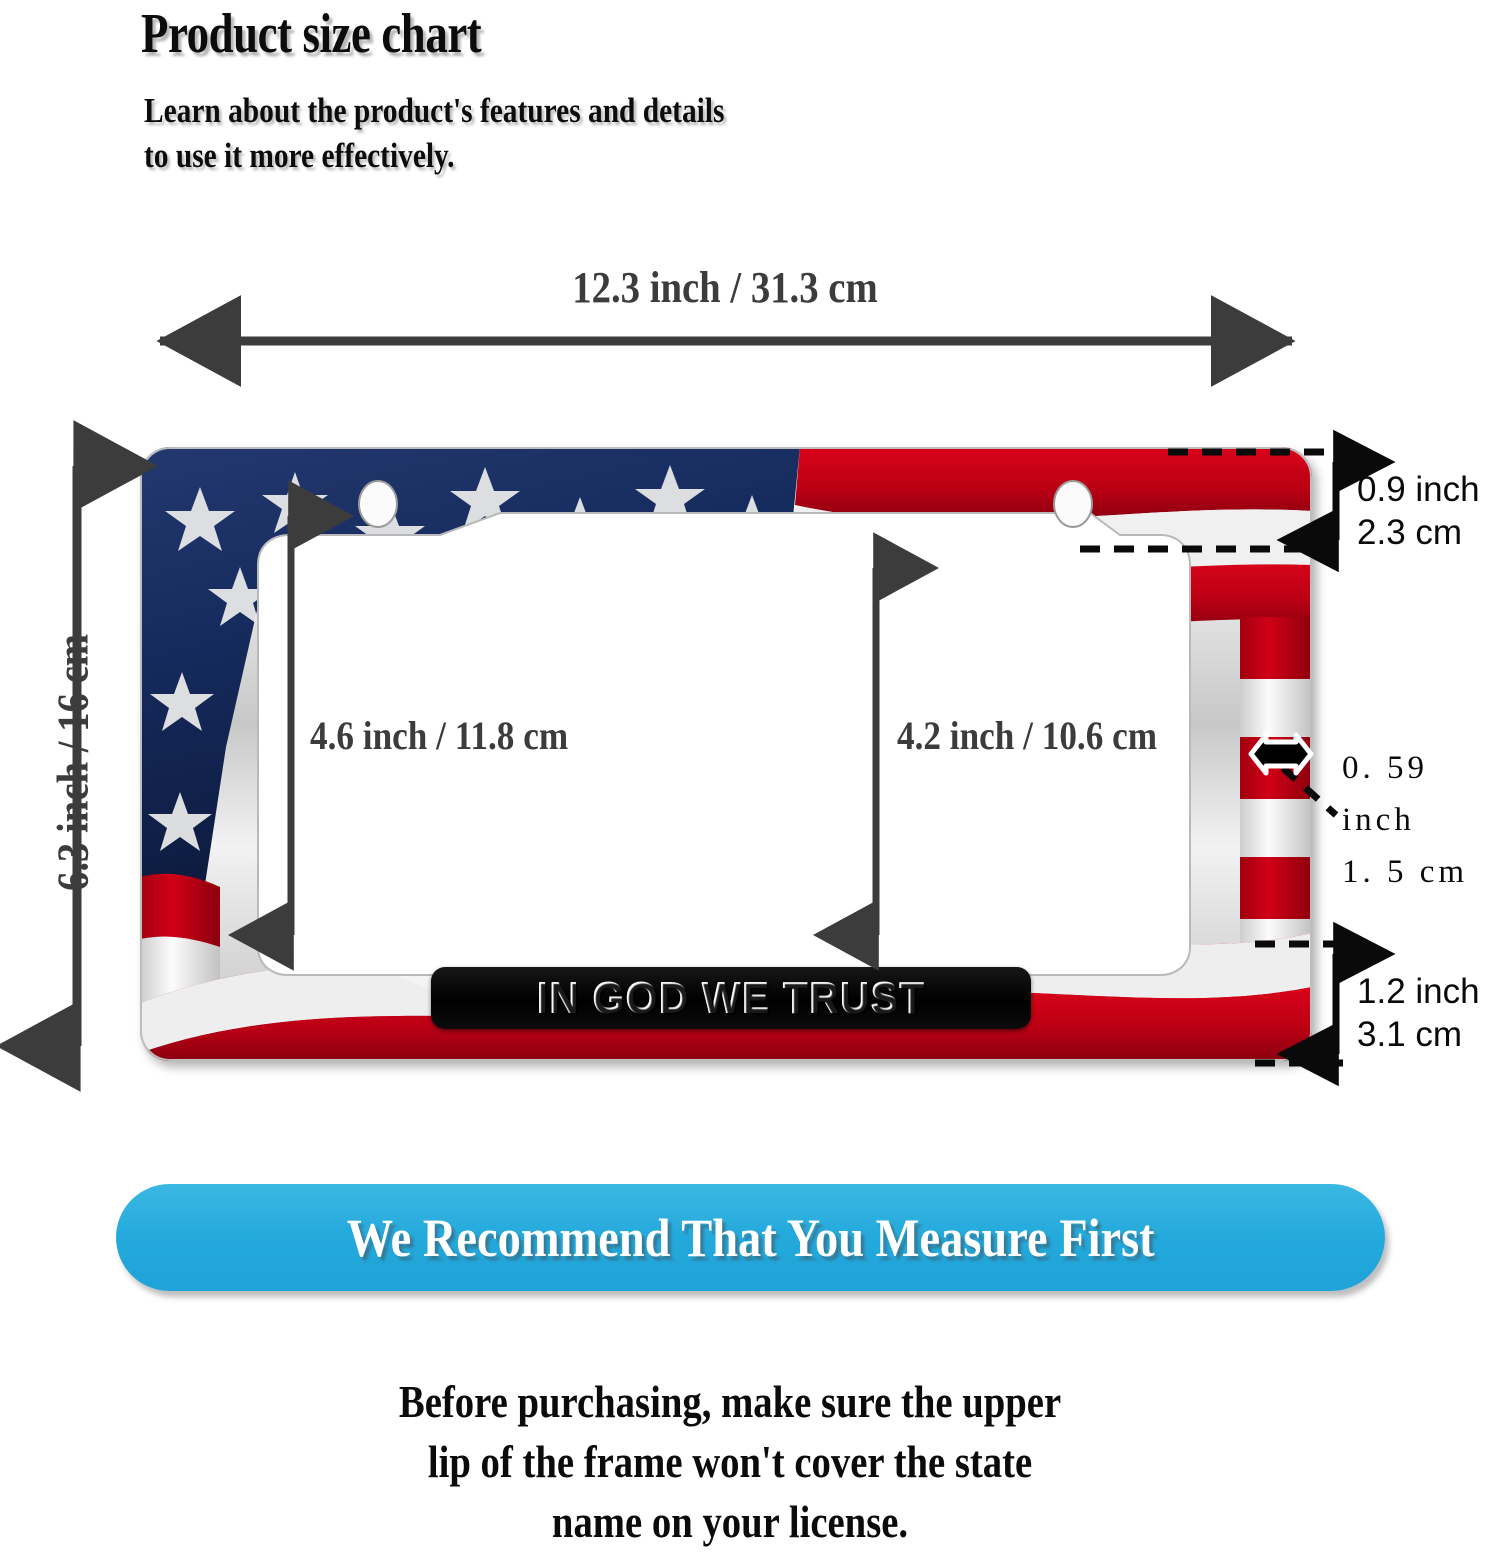  I want to click on recommend-banner: We Recommend That You Measure First, so click(750, 1237).